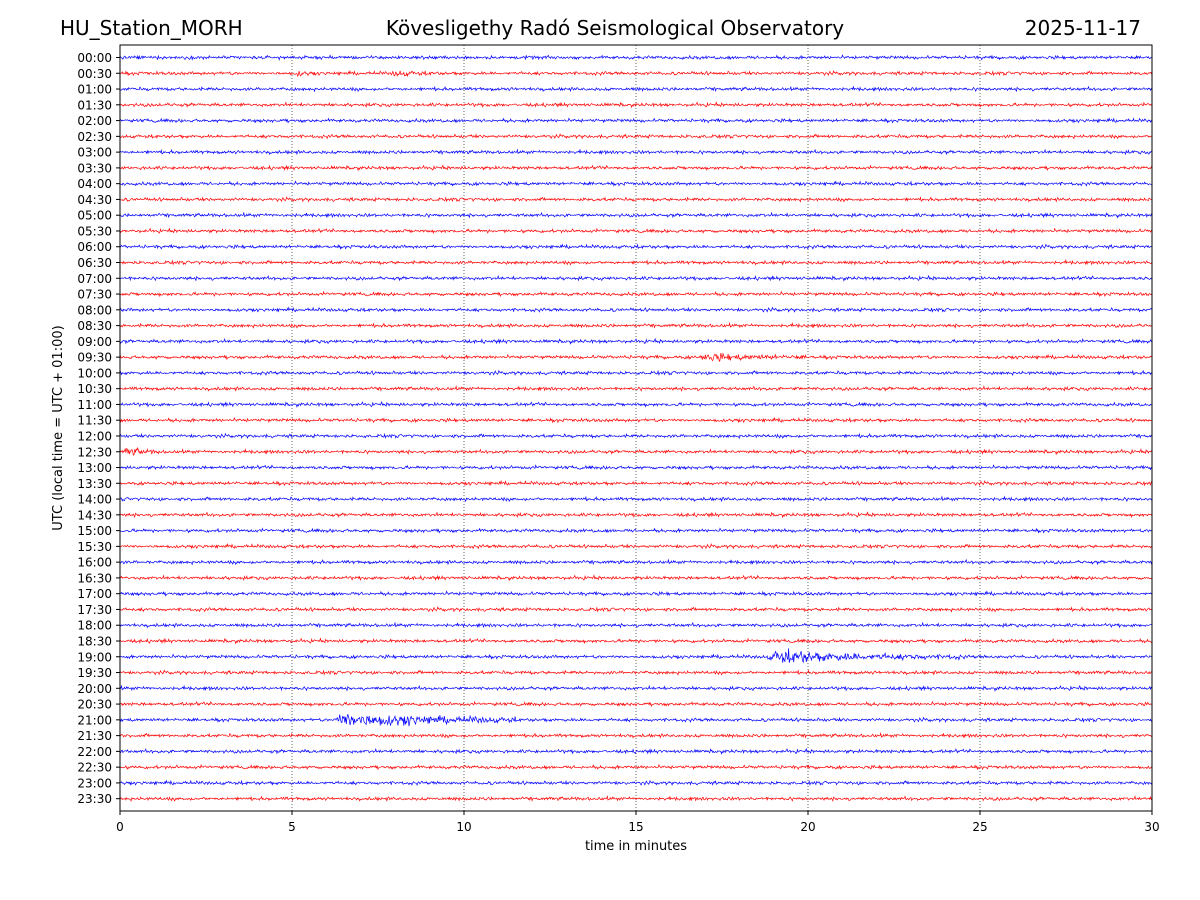 This screenshot has height=900, width=1200. I want to click on trace-1900, so click(636, 656).